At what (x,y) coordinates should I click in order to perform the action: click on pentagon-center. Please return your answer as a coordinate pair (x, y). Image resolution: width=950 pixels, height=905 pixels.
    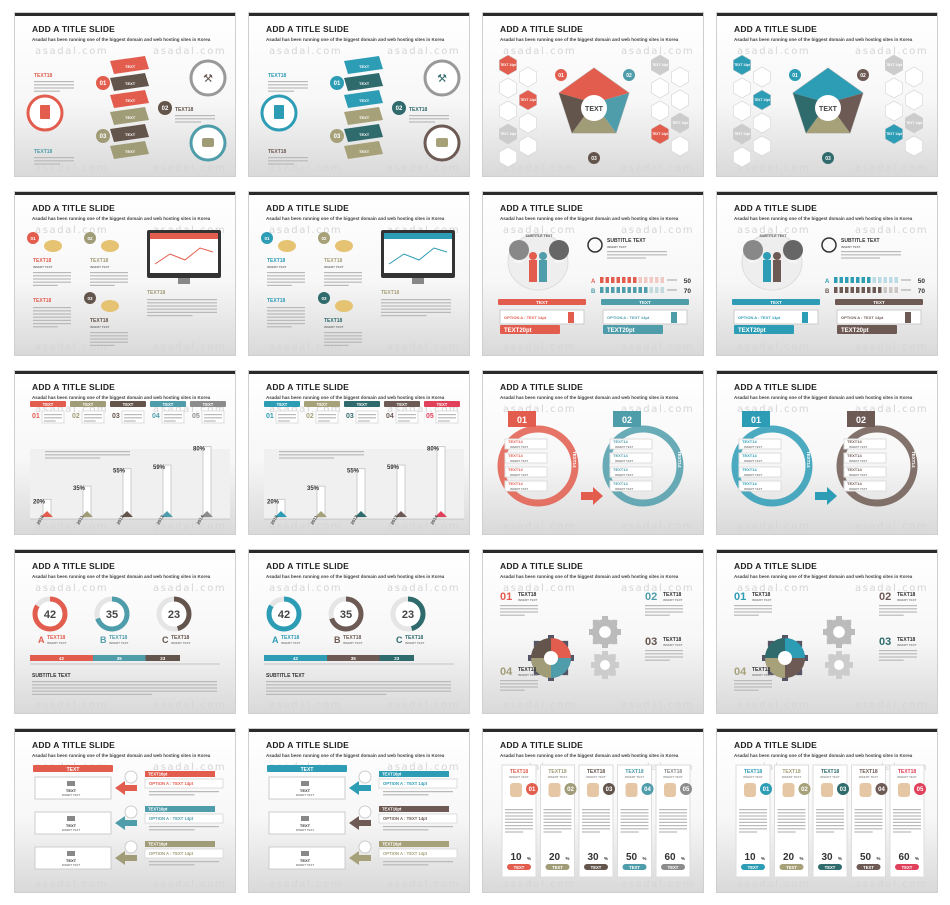
    Looking at the image, I should click on (828, 108).